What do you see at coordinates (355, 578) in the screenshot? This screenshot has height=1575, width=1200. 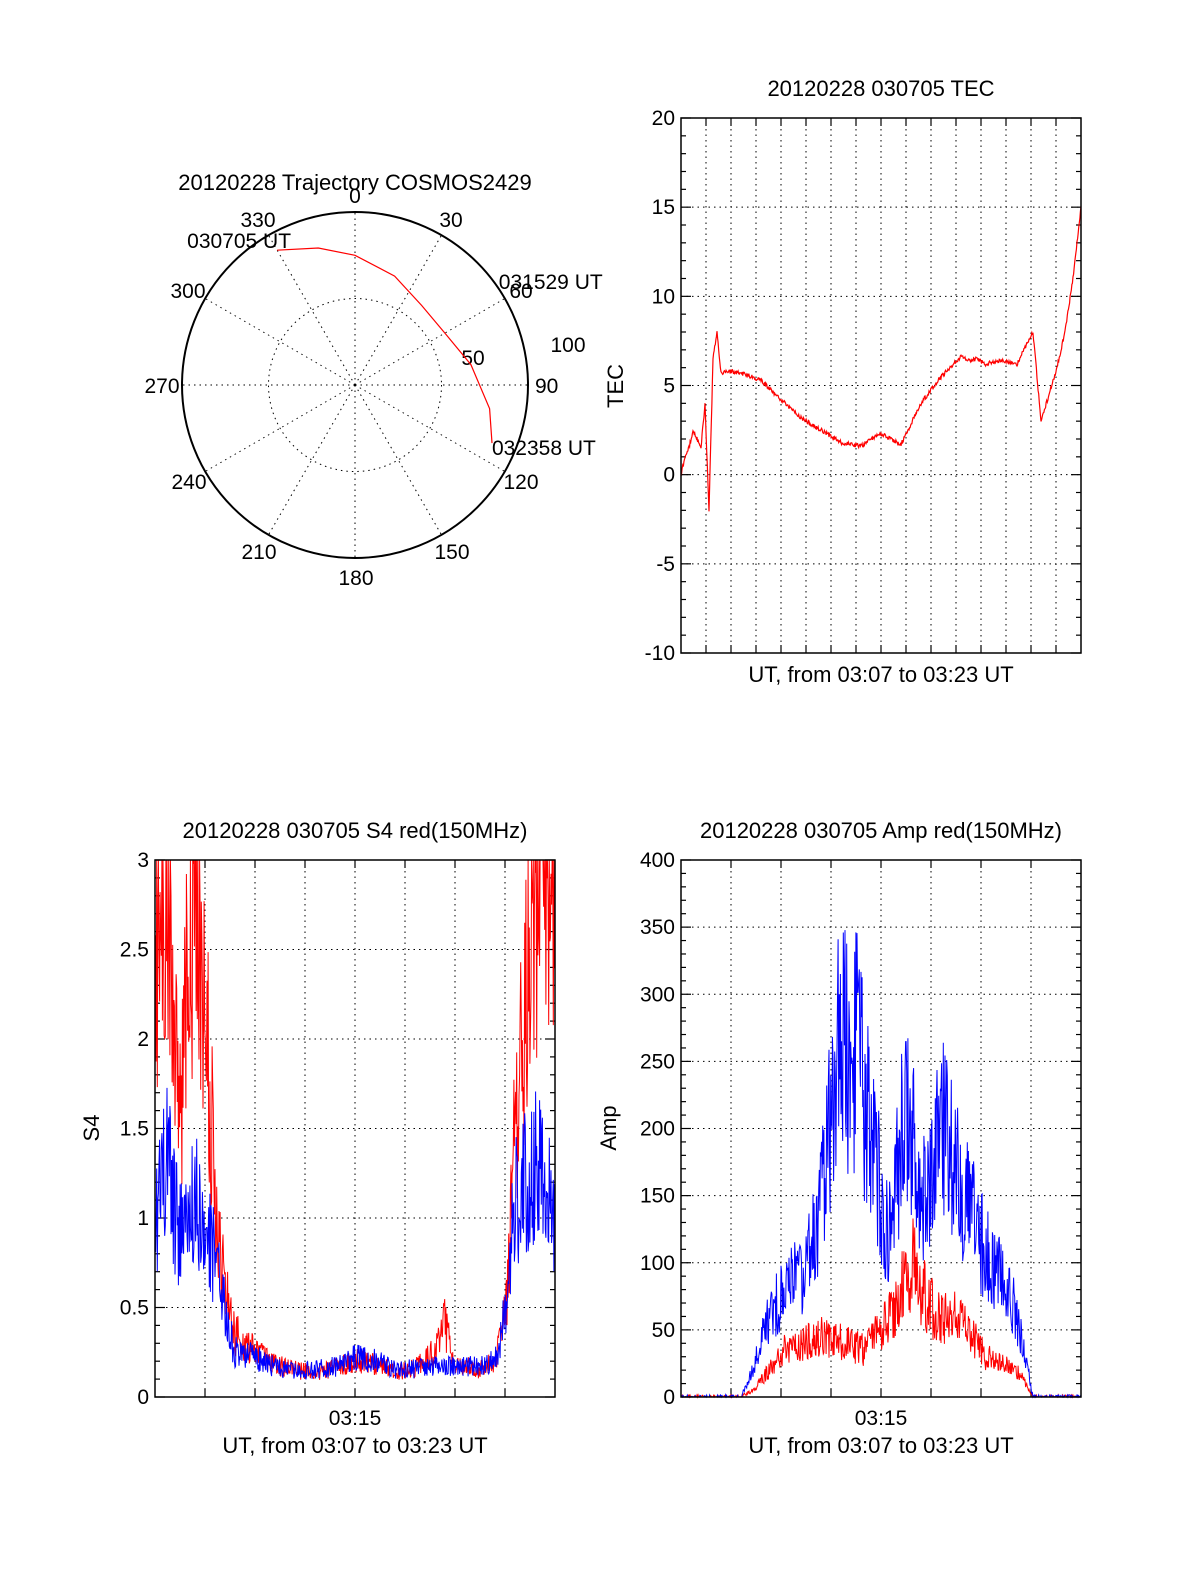 I see `polar-angle-label: 180` at bounding box center [355, 578].